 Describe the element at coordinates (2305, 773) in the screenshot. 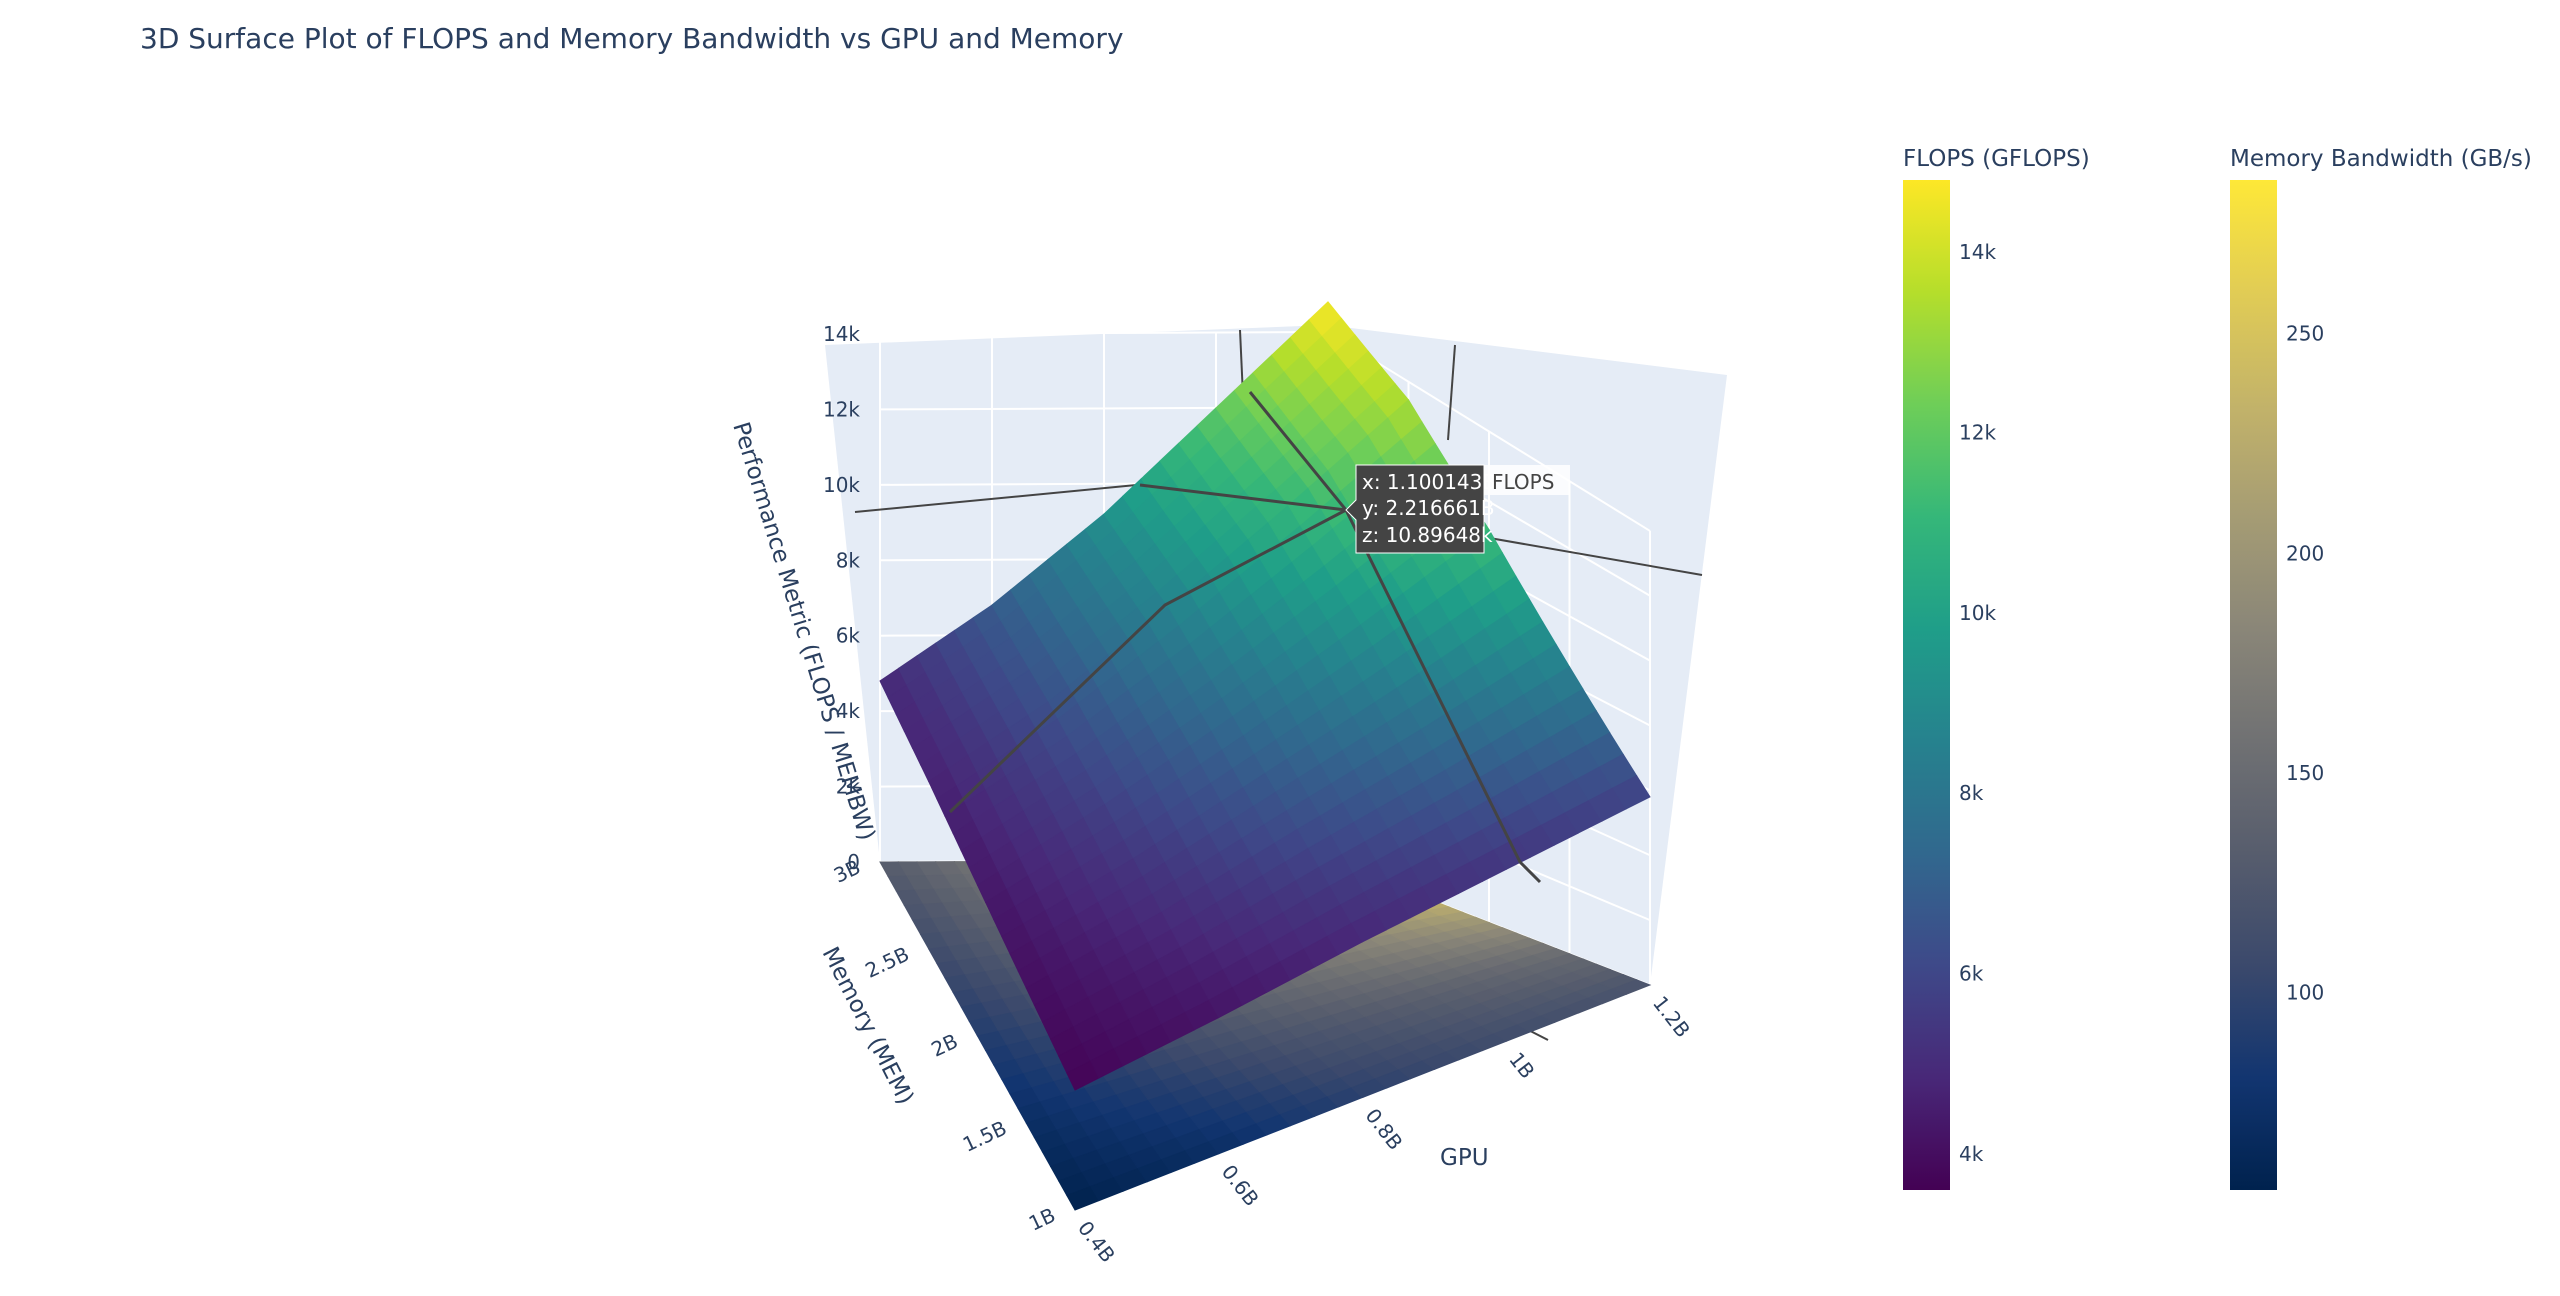

I see `colorbar-tick-label: 150` at that location.